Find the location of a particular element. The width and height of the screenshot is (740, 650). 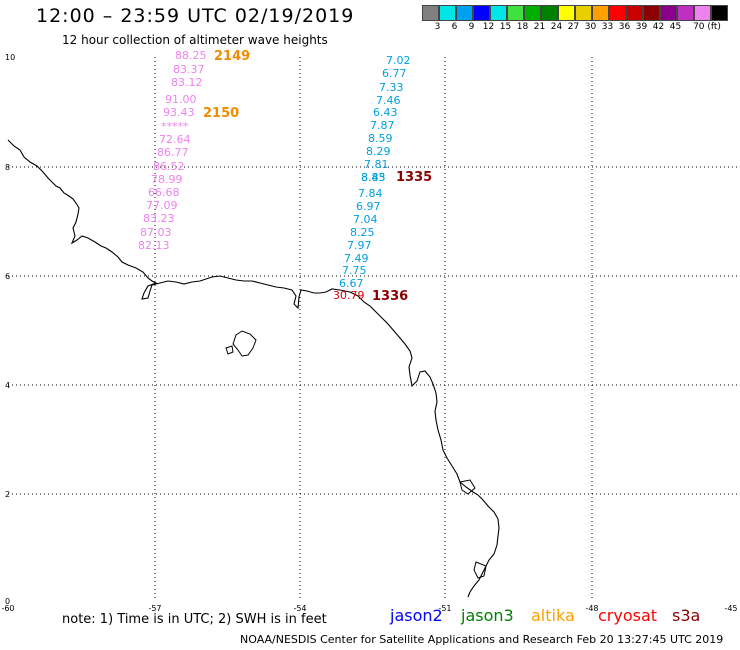

pink-wave-value: 93.43 is located at coordinates (179, 112).